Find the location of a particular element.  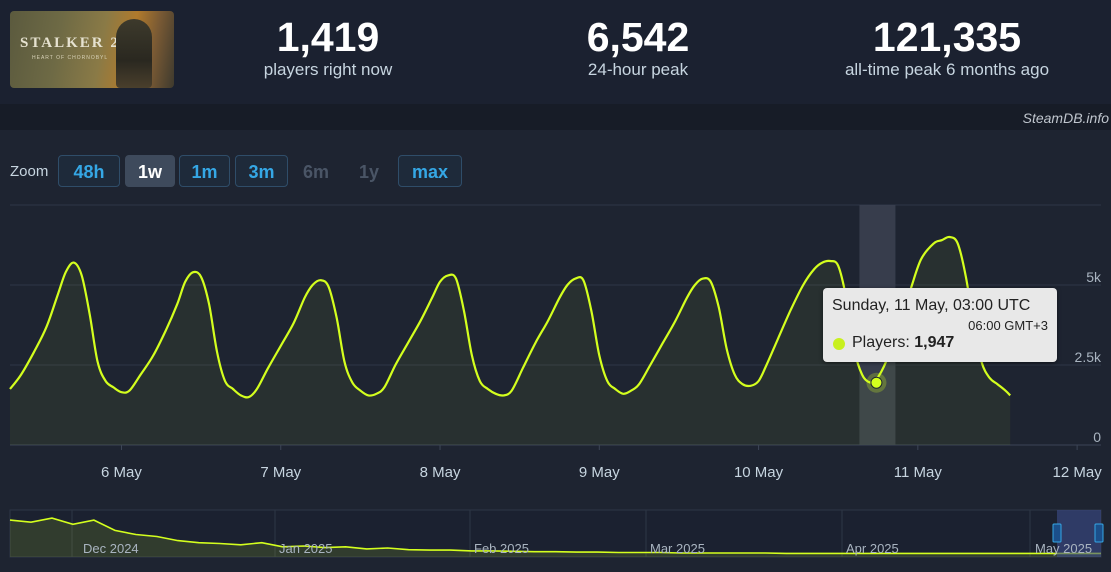

navigator-background is located at coordinates (555, 533).